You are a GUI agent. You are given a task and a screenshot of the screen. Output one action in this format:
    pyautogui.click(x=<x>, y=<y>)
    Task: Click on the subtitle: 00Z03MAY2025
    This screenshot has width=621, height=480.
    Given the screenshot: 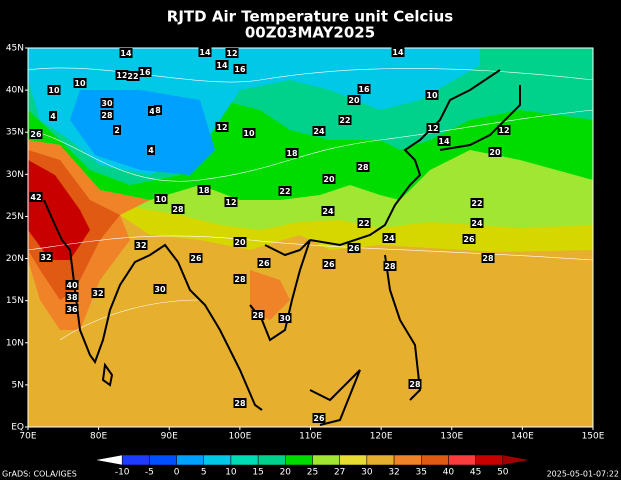 What is the action you would take?
    pyautogui.click(x=310, y=33)
    